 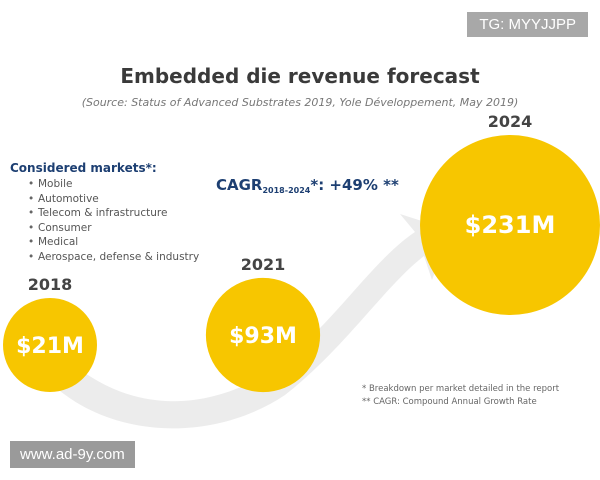 What do you see at coordinates (300, 76) in the screenshot?
I see `chart-title: Embedded die revenue forecast` at bounding box center [300, 76].